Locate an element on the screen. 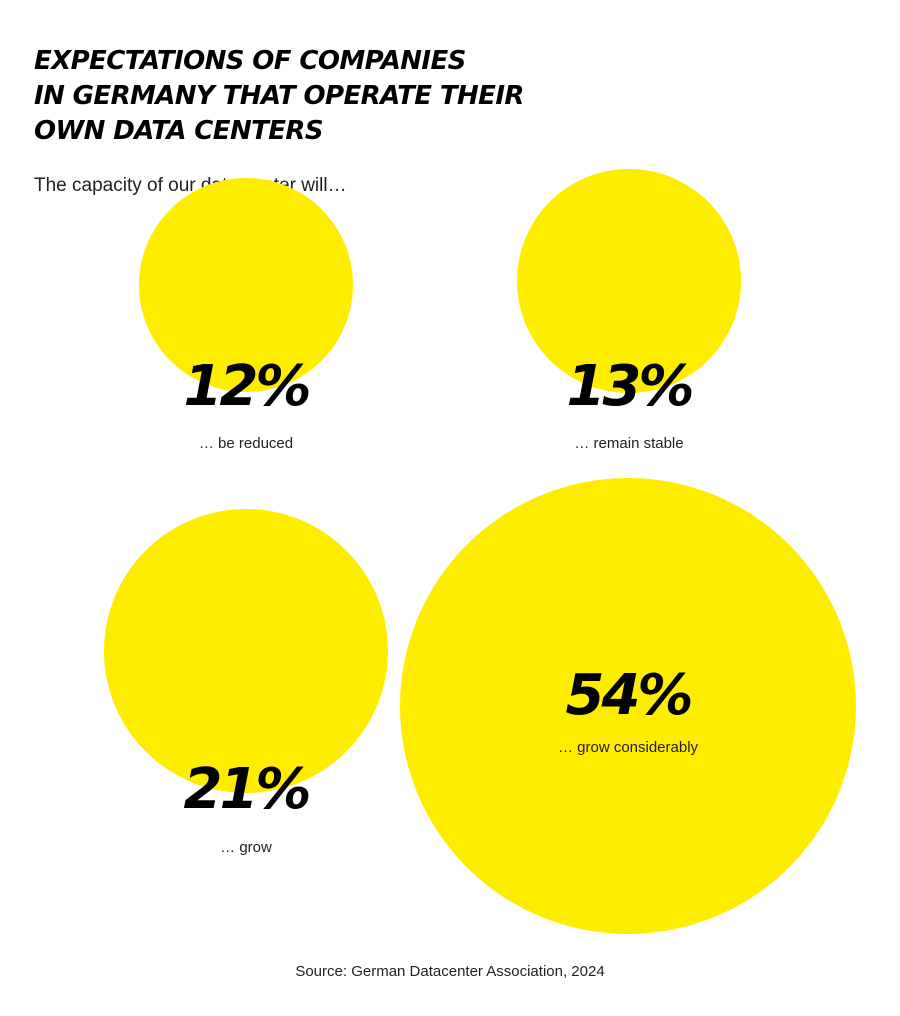  category-label-2: … remain stable is located at coordinates (629, 443).